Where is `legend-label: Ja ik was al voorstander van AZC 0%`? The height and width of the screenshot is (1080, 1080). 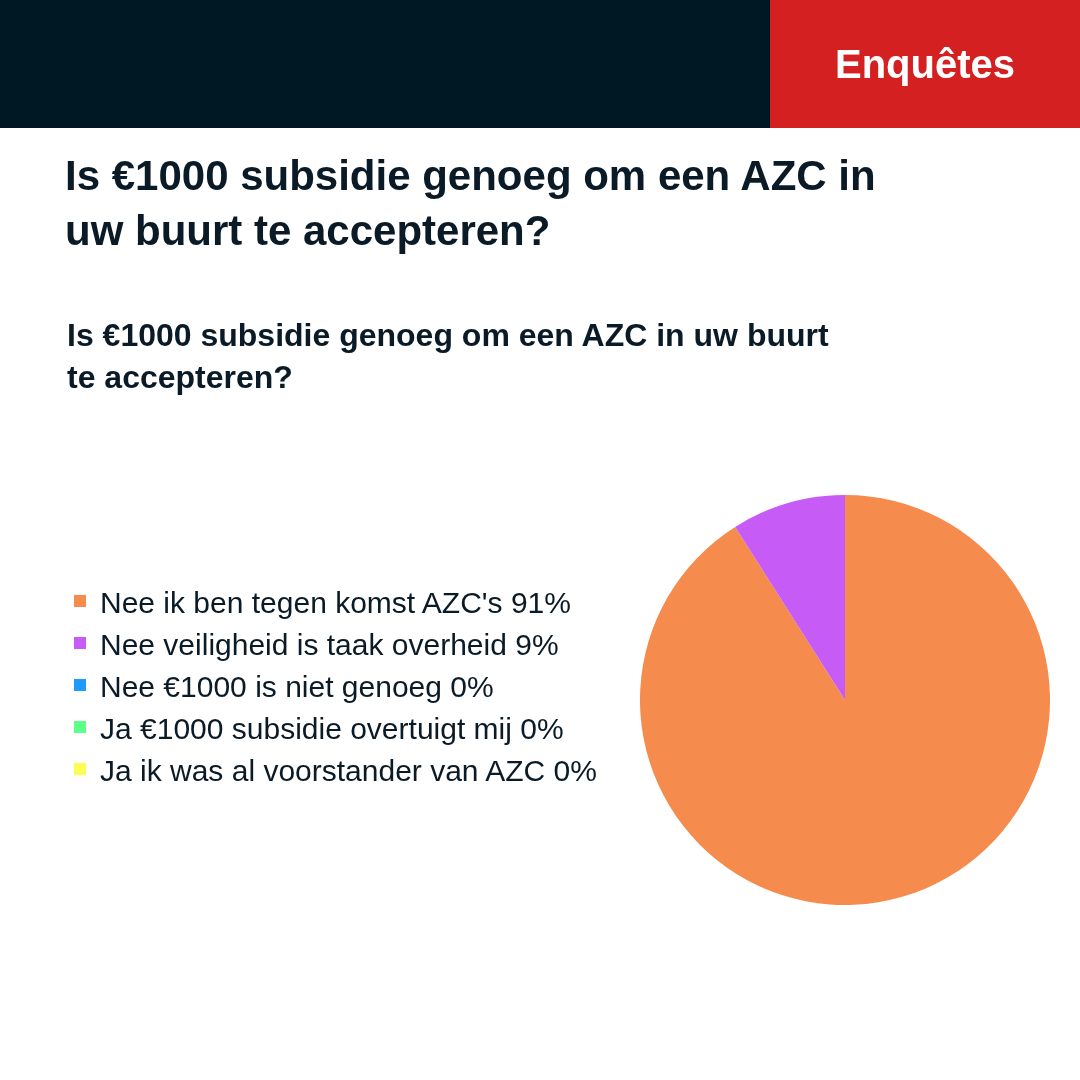
legend-label: Ja ik was al voorstander van AZC 0% is located at coordinates (348, 770).